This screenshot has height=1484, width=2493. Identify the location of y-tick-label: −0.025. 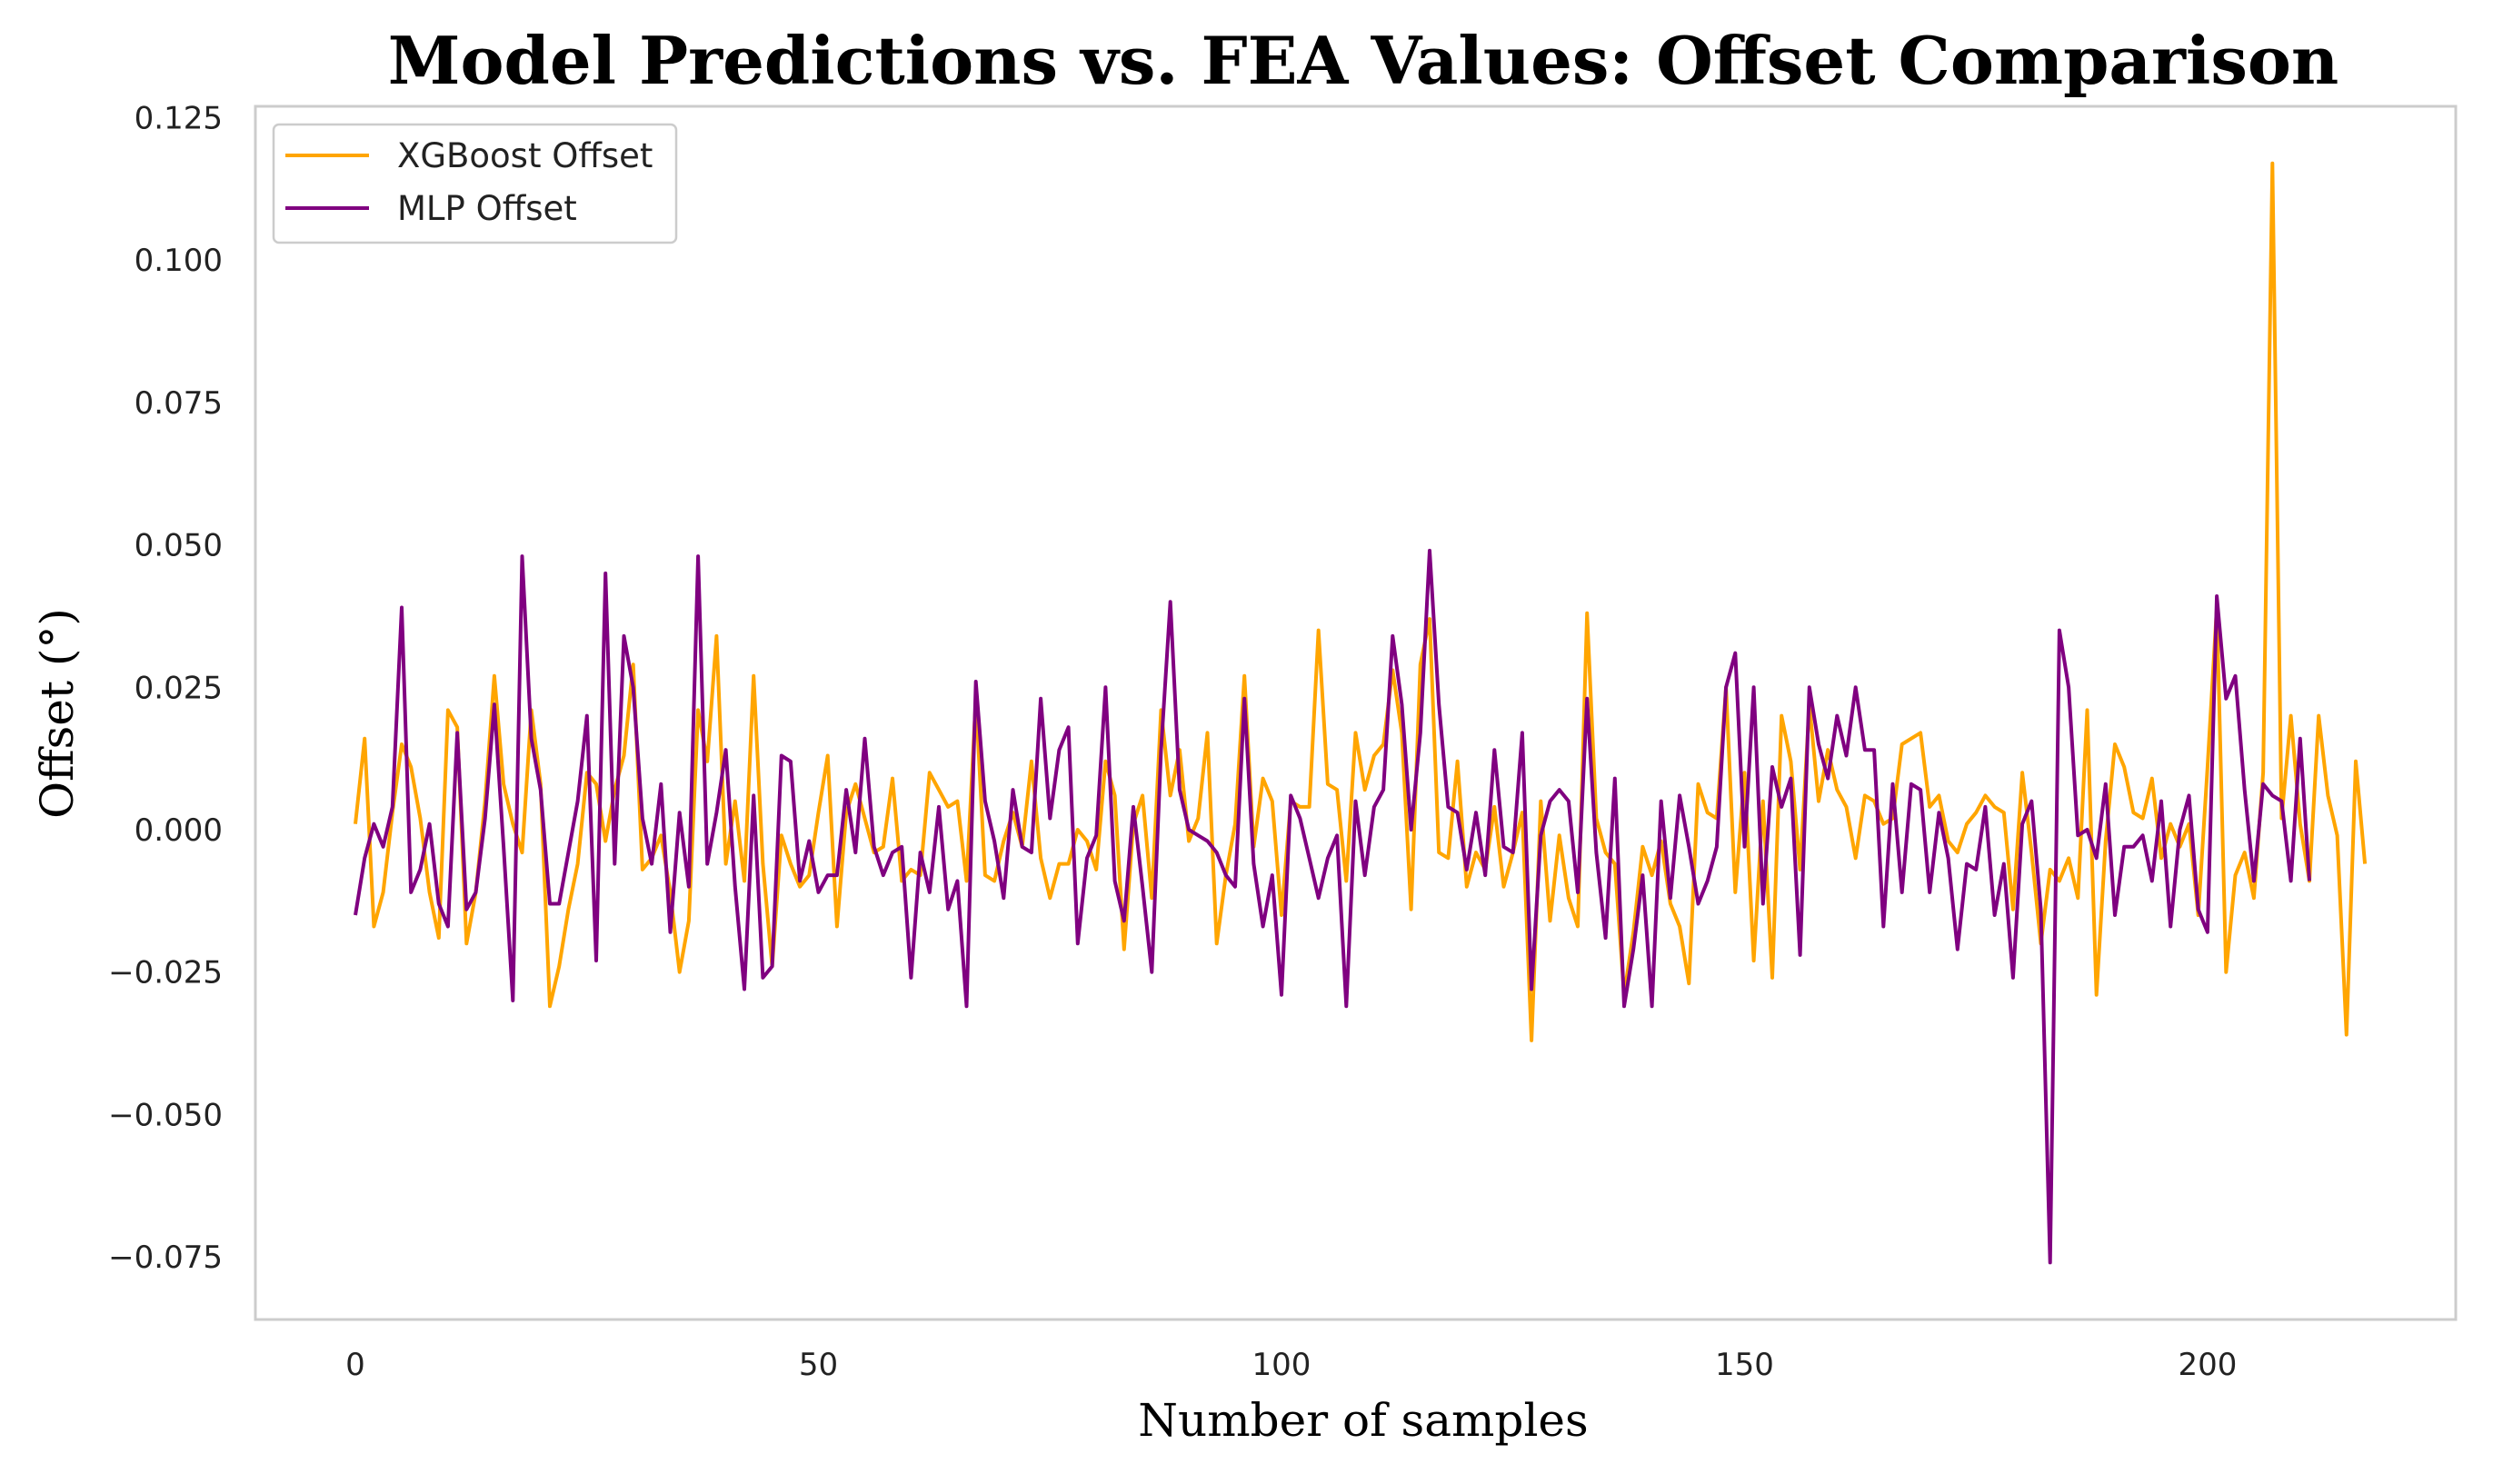
(165, 973).